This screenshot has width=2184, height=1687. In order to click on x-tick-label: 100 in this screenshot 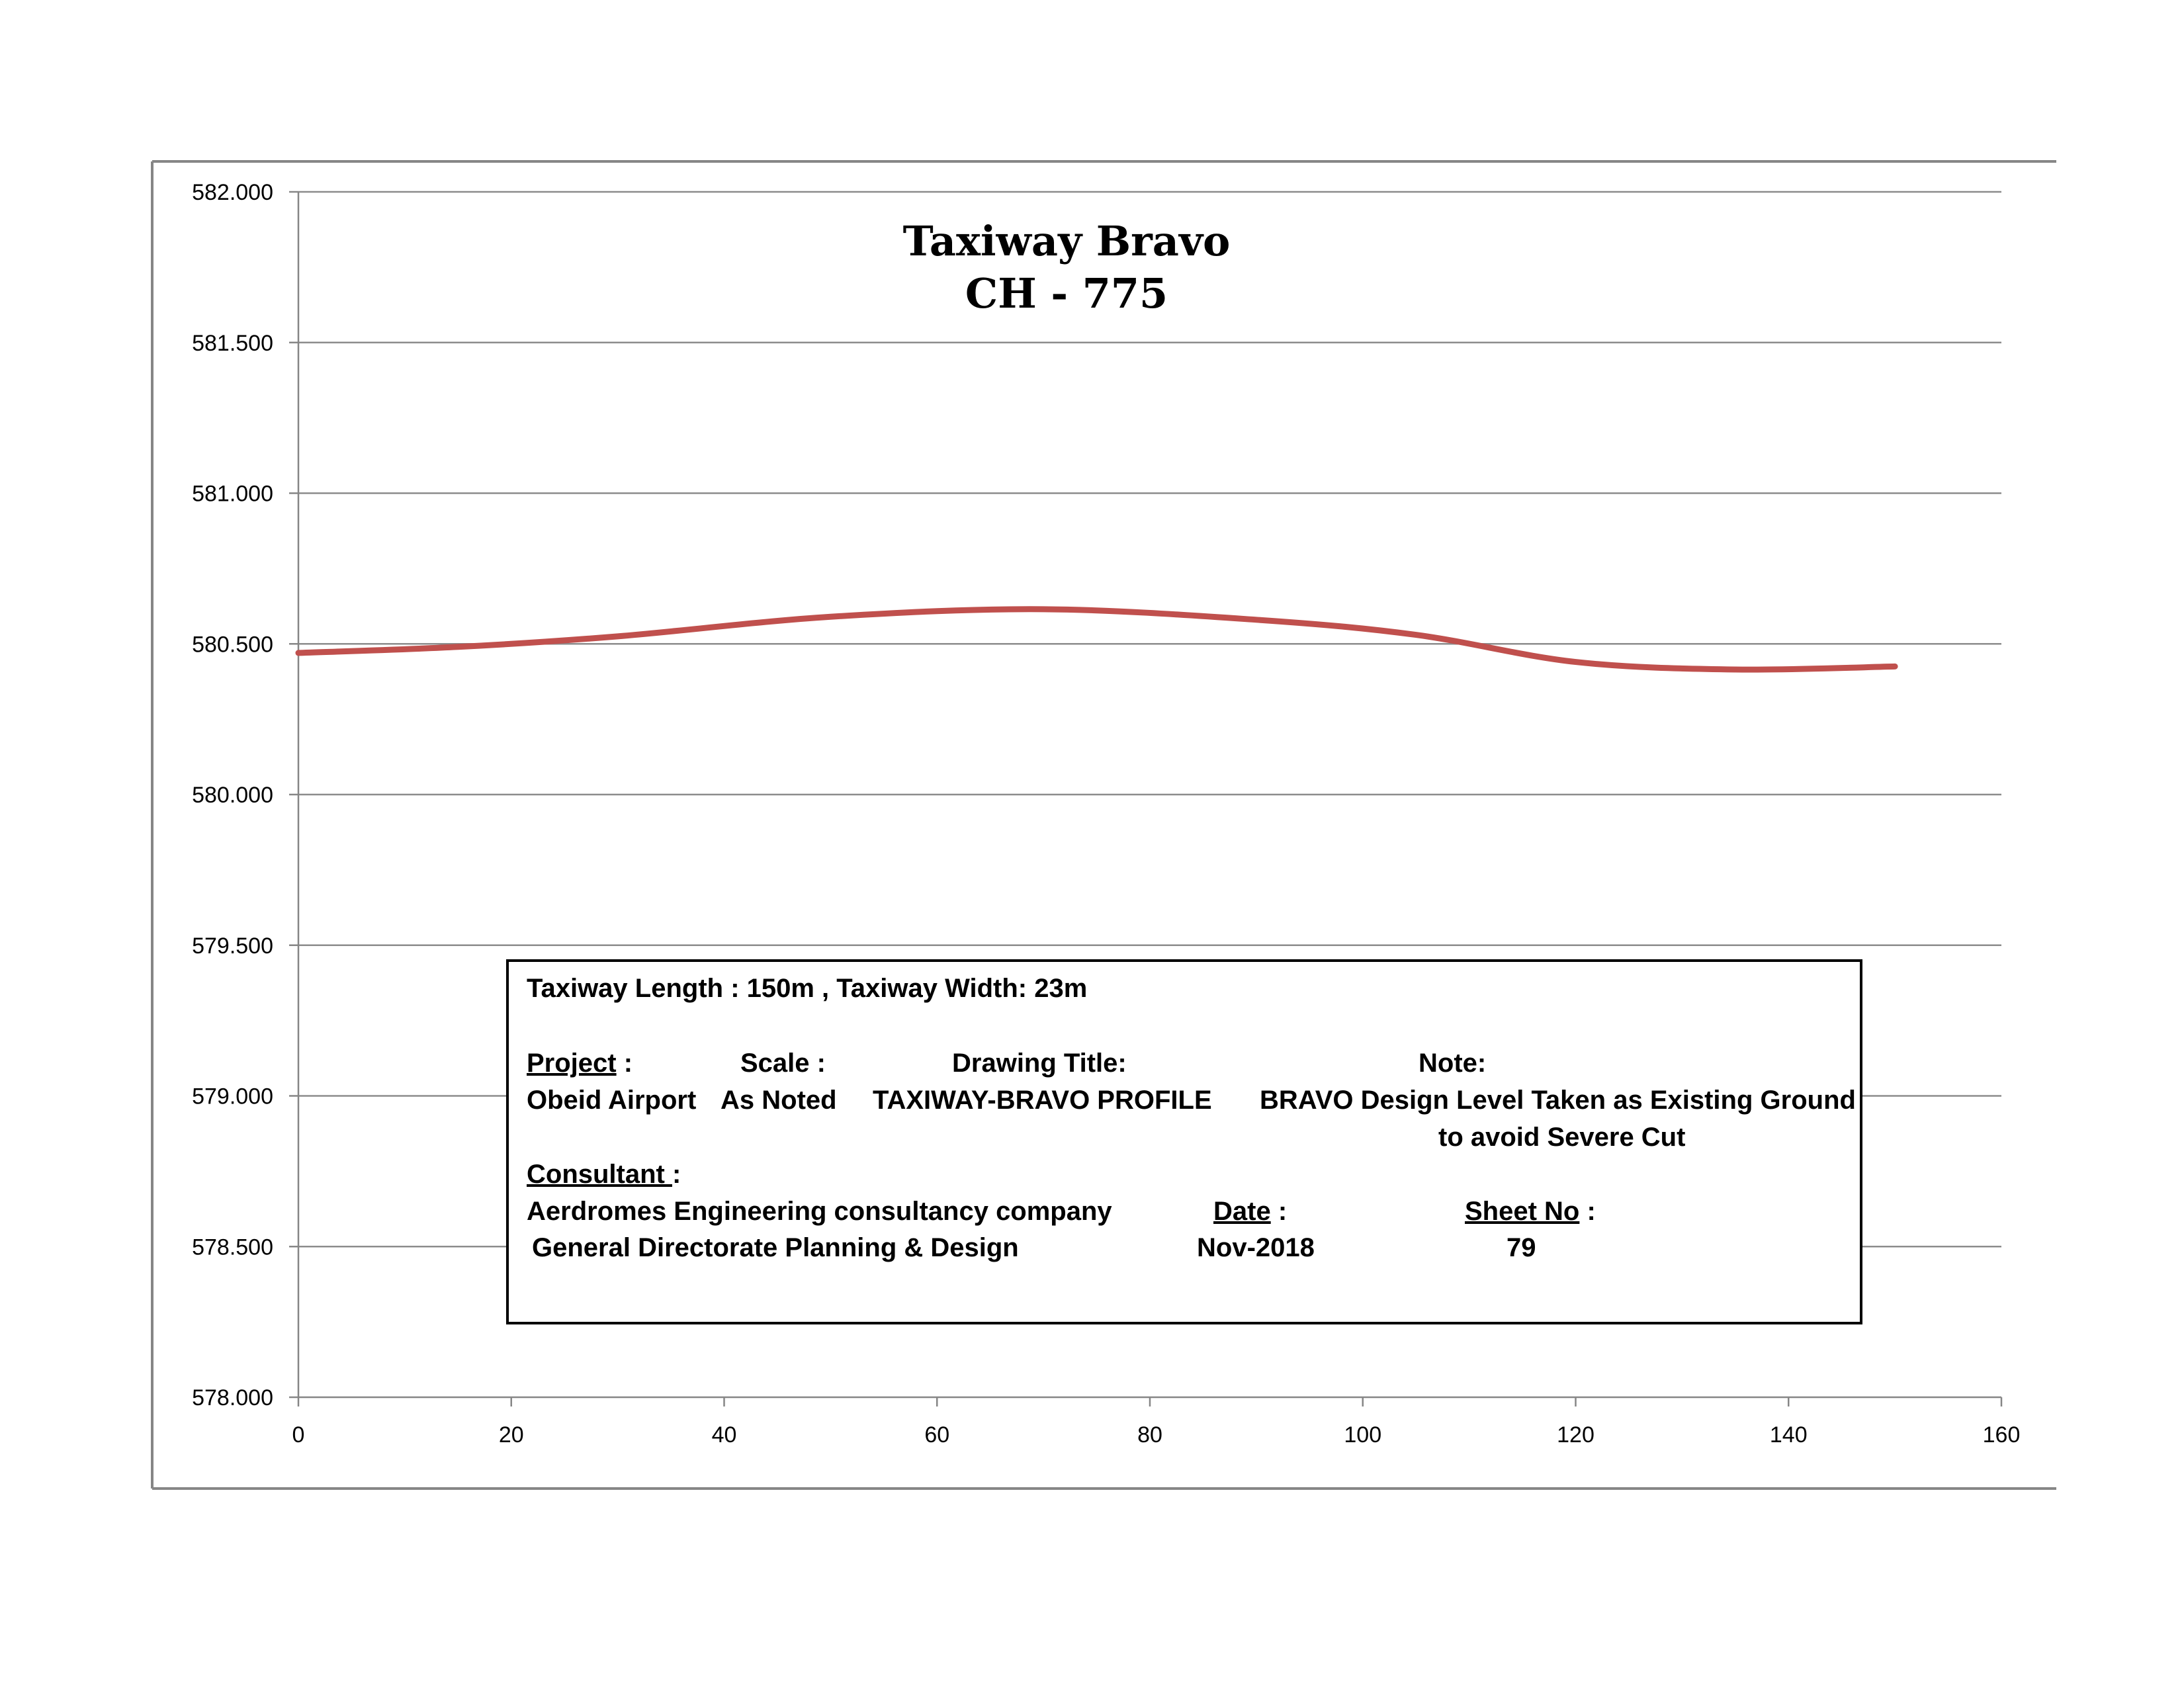, I will do `click(1362, 1435)`.